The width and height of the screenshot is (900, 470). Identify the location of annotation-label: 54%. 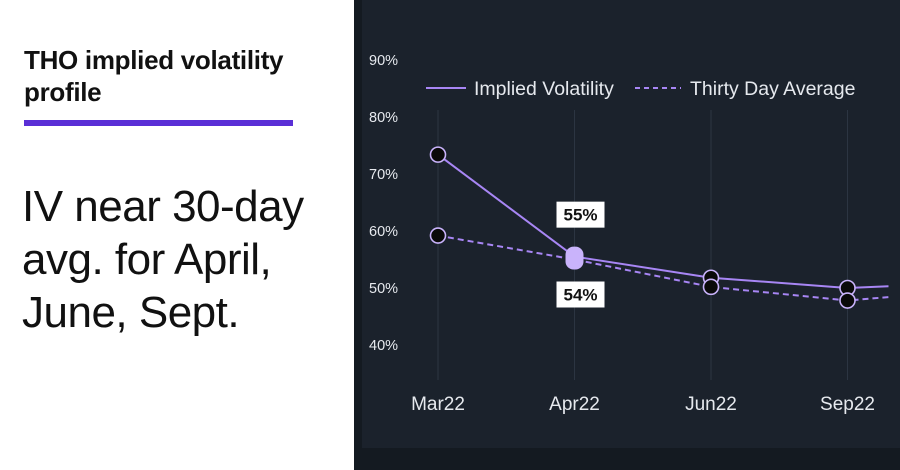
(580, 294).